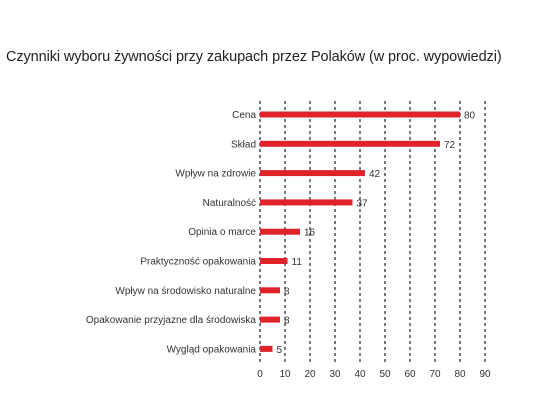 The height and width of the screenshot is (412, 560). What do you see at coordinates (185, 291) in the screenshot?
I see `category-label: Wpływ na środowisko naturalne` at bounding box center [185, 291].